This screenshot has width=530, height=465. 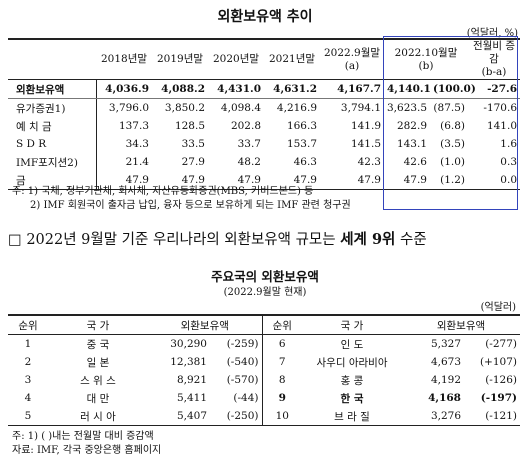 What do you see at coordinates (352, 398) in the screenshot?
I see `cell: 한 국` at bounding box center [352, 398].